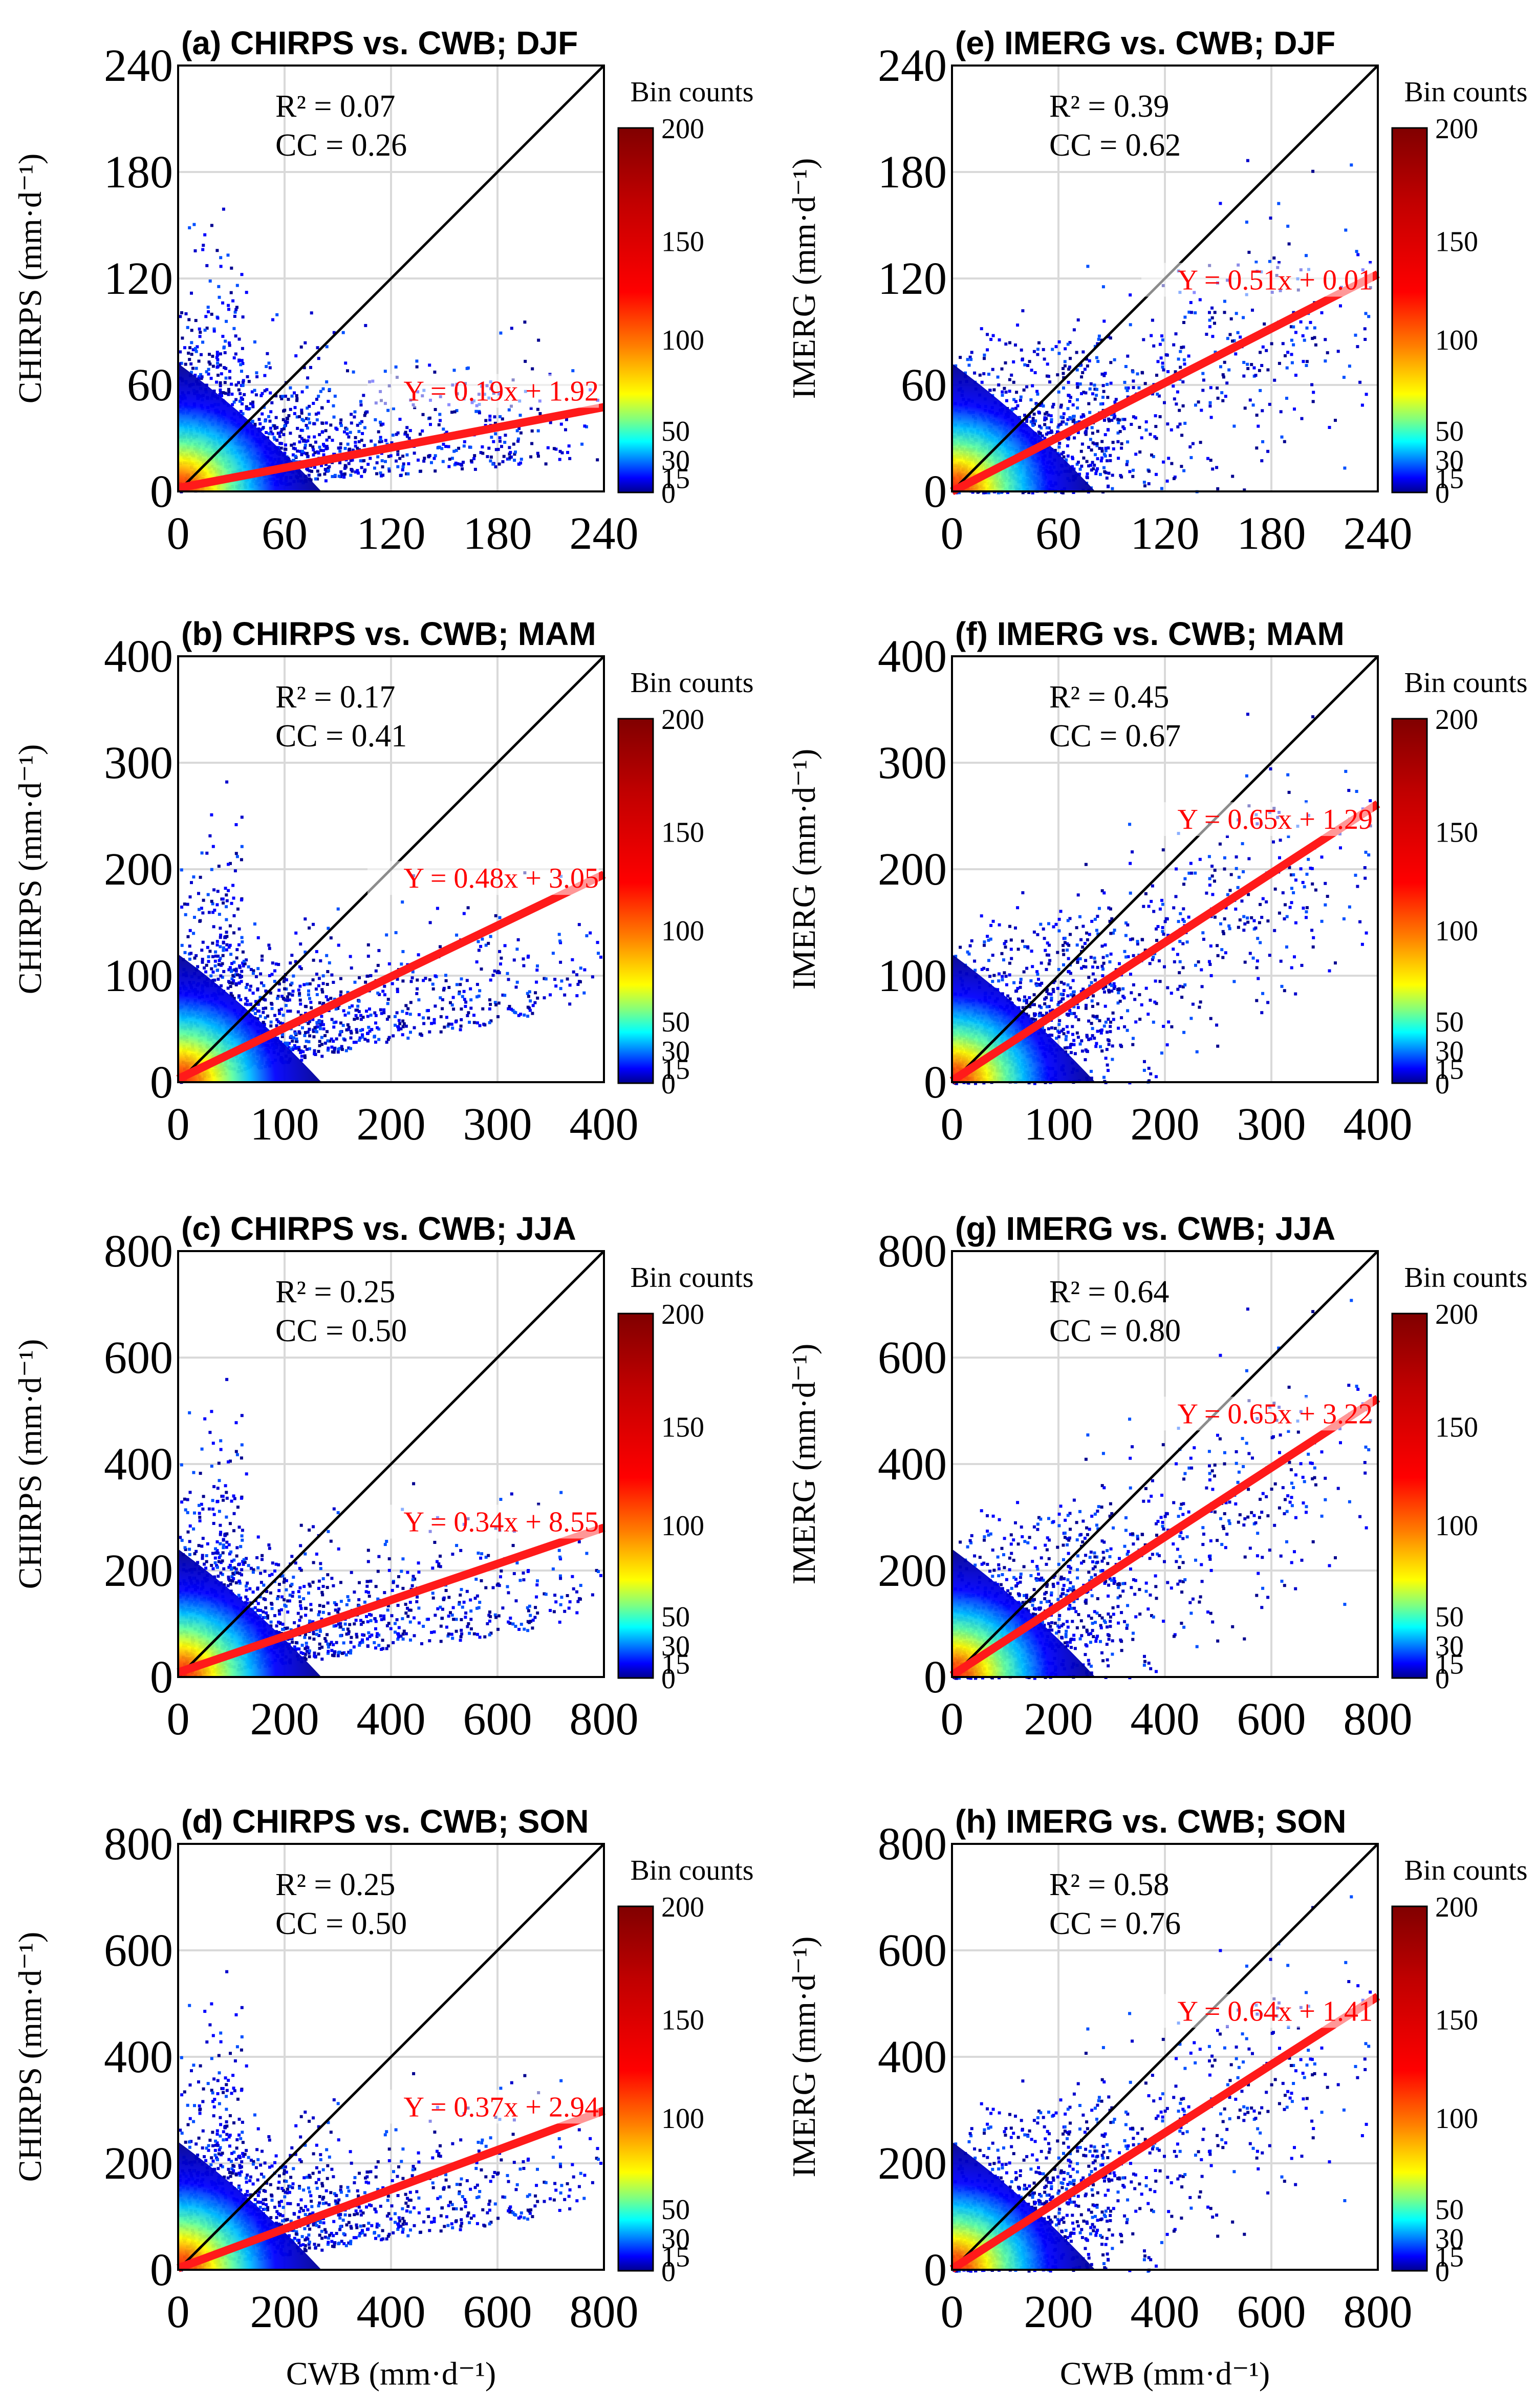 Image resolution: width=1537 pixels, height=2408 pixels. I want to click on y-tick-label: 400, so click(138, 656).